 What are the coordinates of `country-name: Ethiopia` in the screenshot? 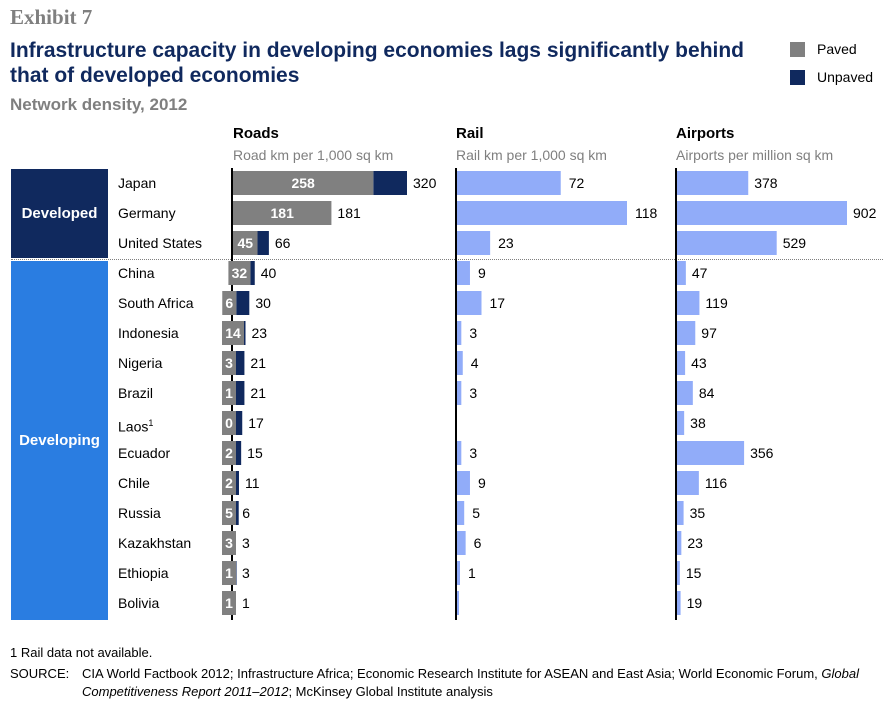 It's located at (143, 573).